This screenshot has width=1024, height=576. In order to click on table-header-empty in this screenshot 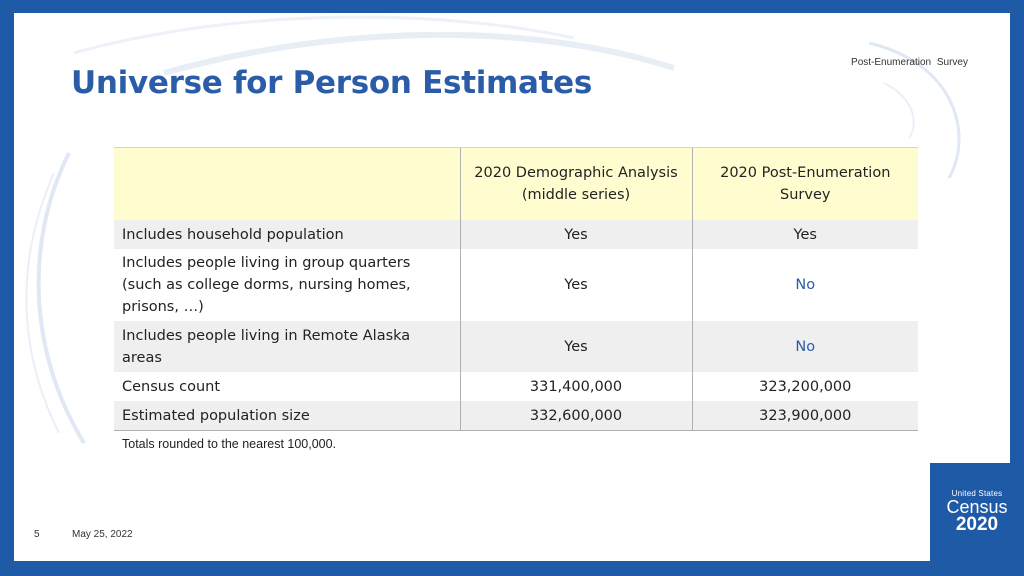, I will do `click(287, 183)`.